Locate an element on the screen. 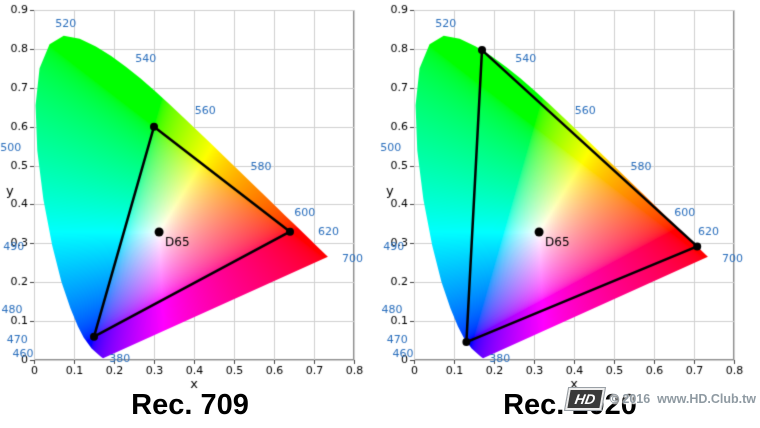  hd-logo-icon: HD is located at coordinates (585, 399).